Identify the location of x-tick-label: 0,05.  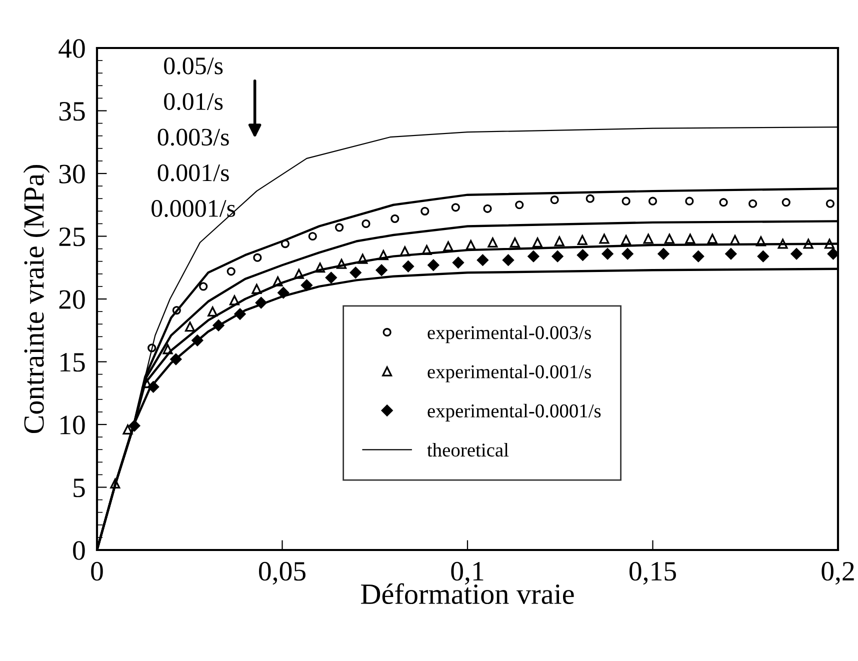
(282, 573).